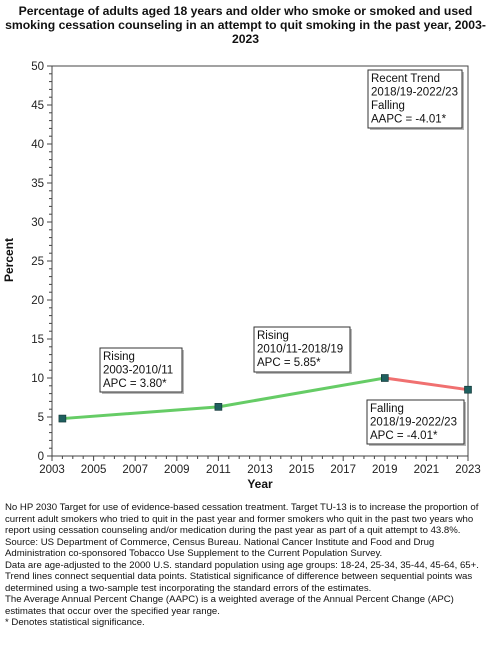 Image resolution: width=491 pixels, height=646 pixels. What do you see at coordinates (302, 470) in the screenshot?
I see `x-tick-label: 2015` at bounding box center [302, 470].